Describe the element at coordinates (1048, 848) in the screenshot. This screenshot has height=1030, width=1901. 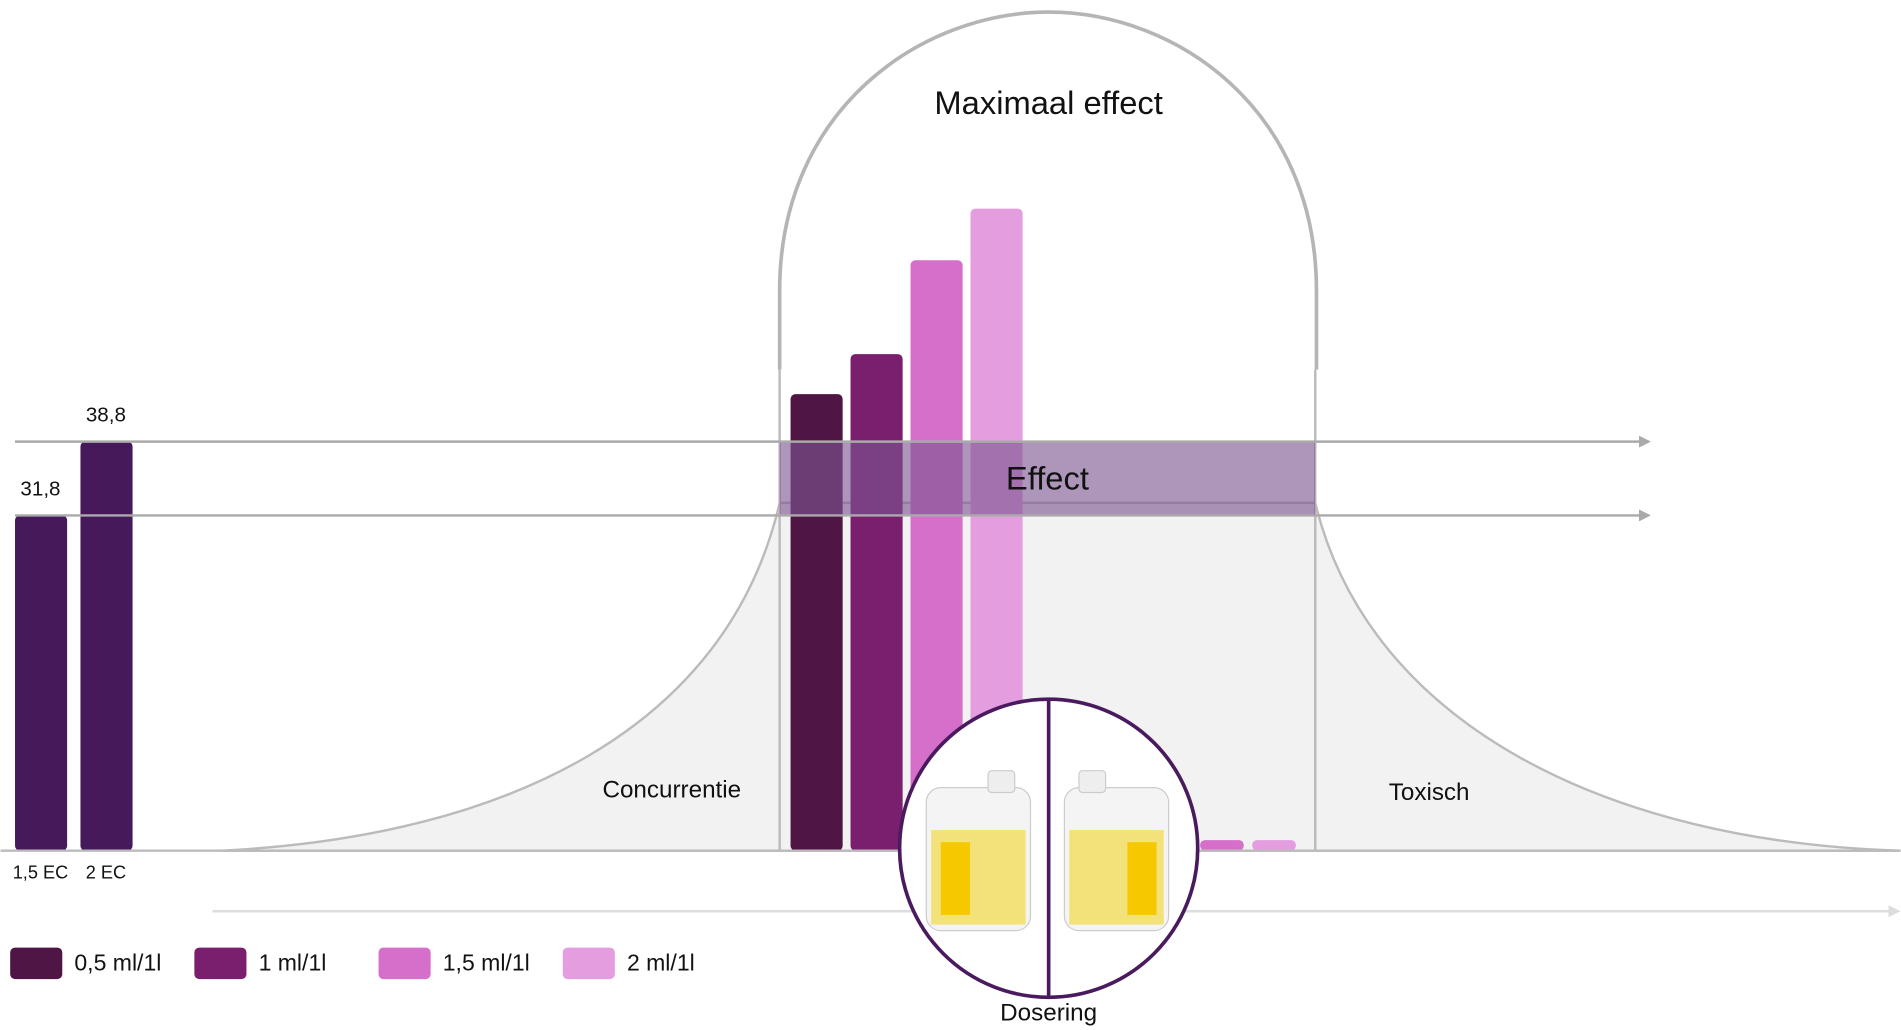
I see `dosing-circle` at that location.